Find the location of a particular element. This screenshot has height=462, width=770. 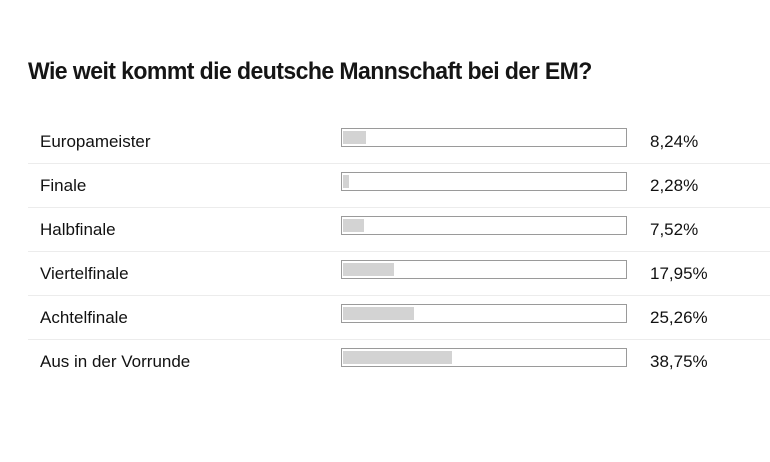

poll-option-label: Europameister is located at coordinates (95, 141).